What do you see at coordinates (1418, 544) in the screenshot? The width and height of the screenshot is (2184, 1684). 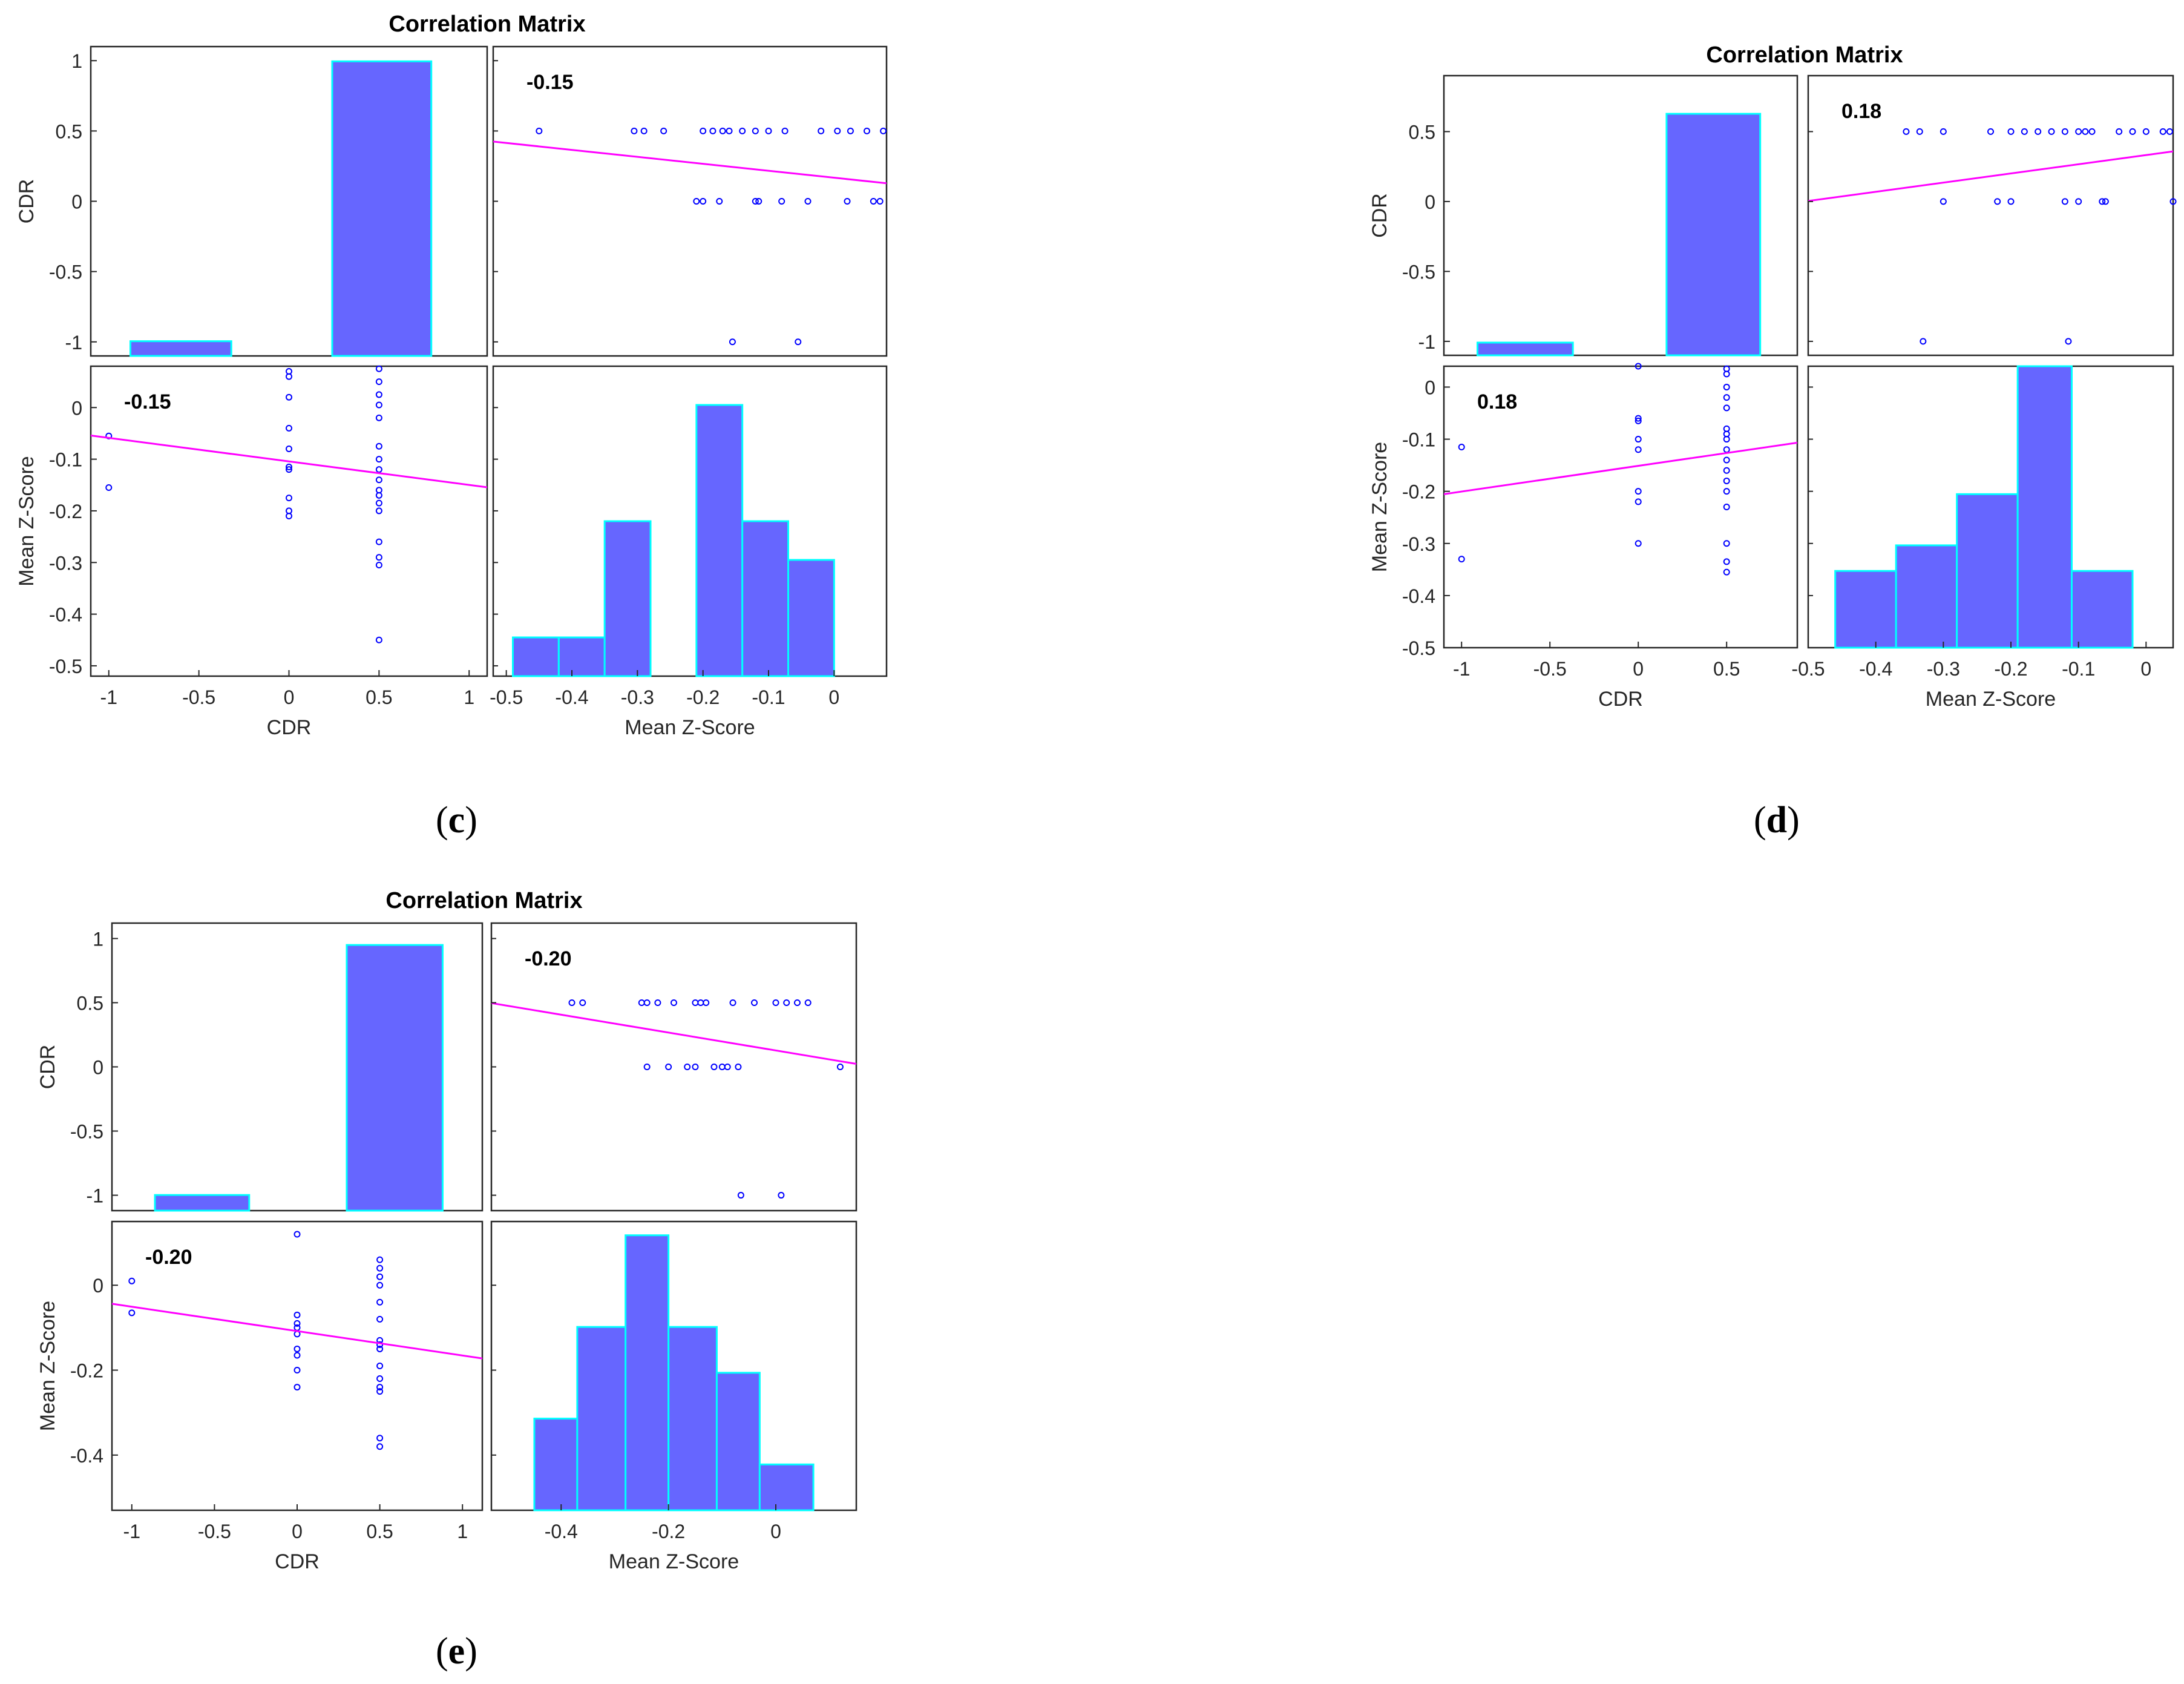 I see `y-tick-label: -0.3` at bounding box center [1418, 544].